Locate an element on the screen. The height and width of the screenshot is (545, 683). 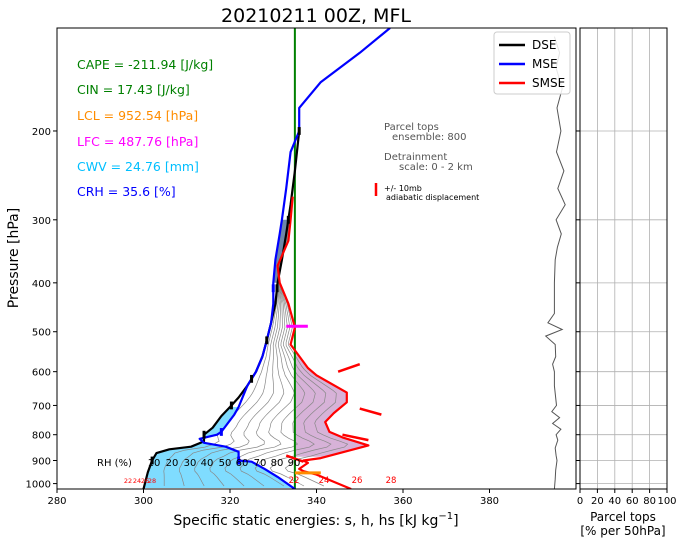
series-line-smse is located at coordinates (323, 342).